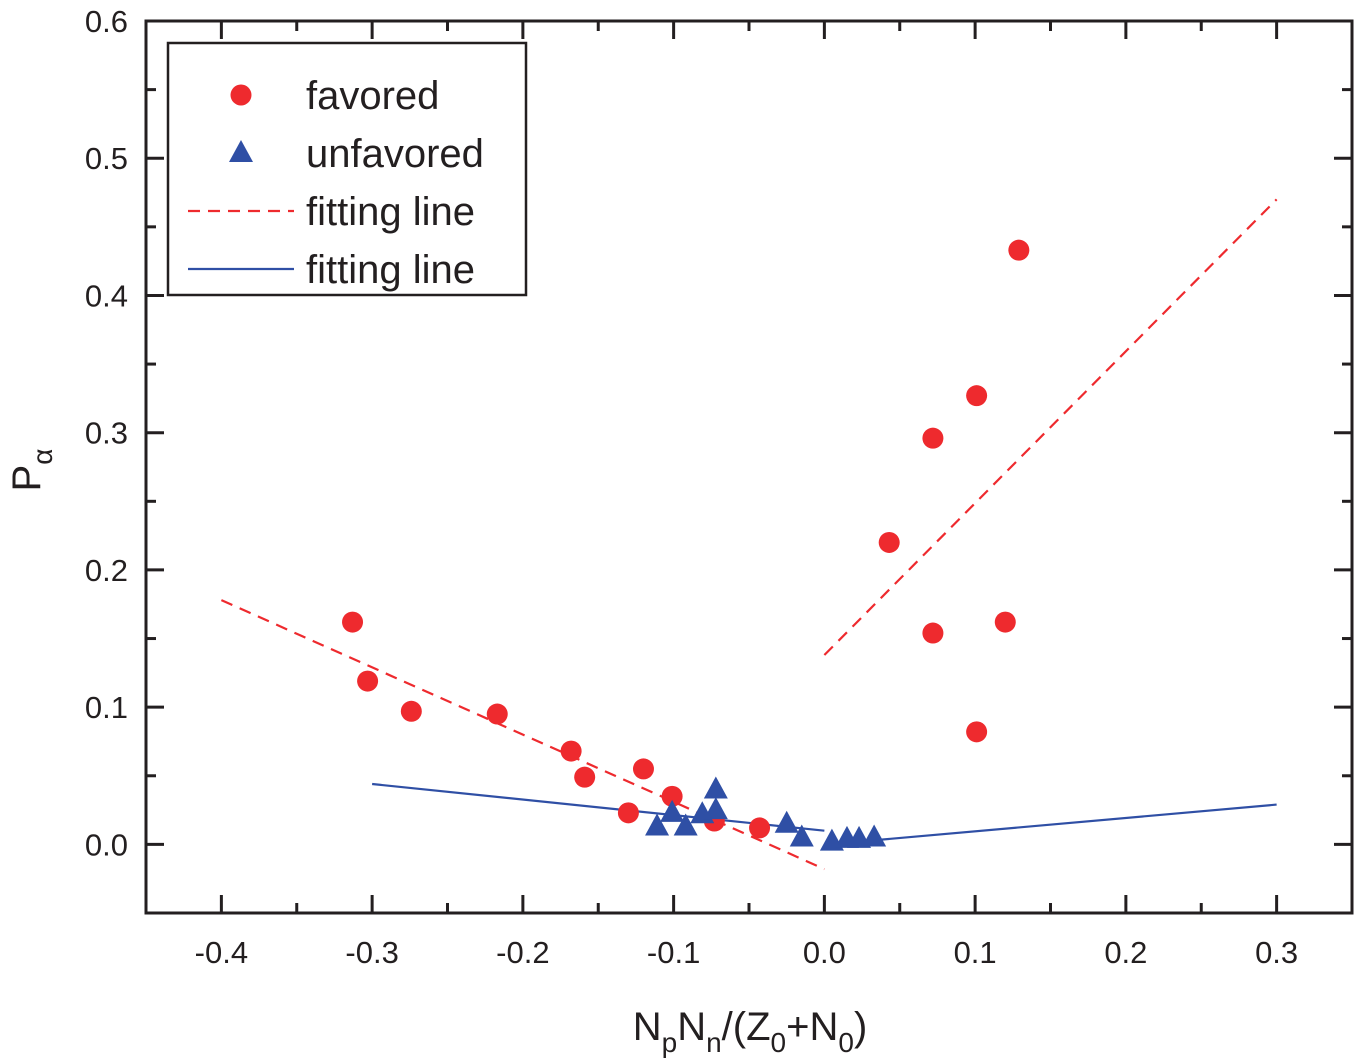 The image size is (1358, 1063). Describe the element at coordinates (746, 1027) in the screenshot. I see `x-axis-label-part: /(Z` at that location.